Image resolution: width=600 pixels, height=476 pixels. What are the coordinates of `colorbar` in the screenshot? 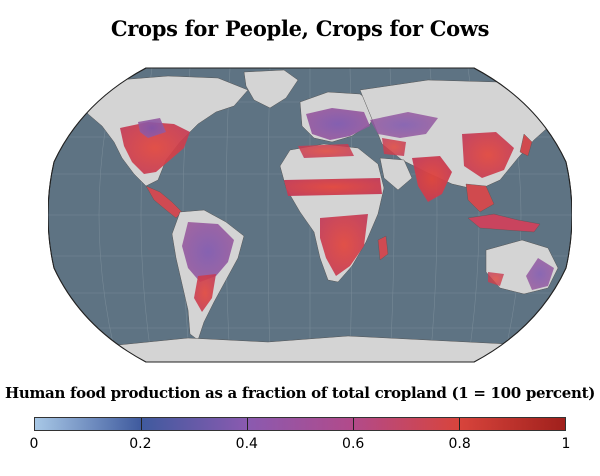 It's located at (300, 424).